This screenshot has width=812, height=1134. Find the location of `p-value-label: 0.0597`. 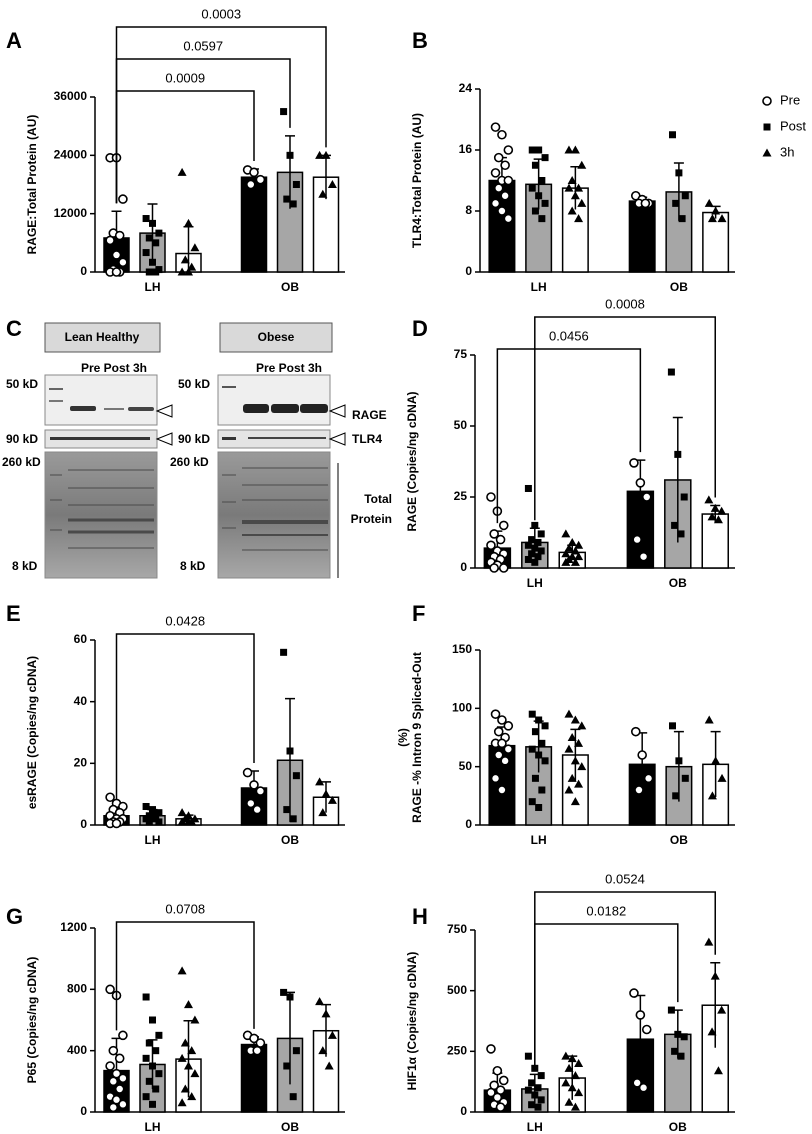

p-value-label: 0.0597 is located at coordinates (203, 45).